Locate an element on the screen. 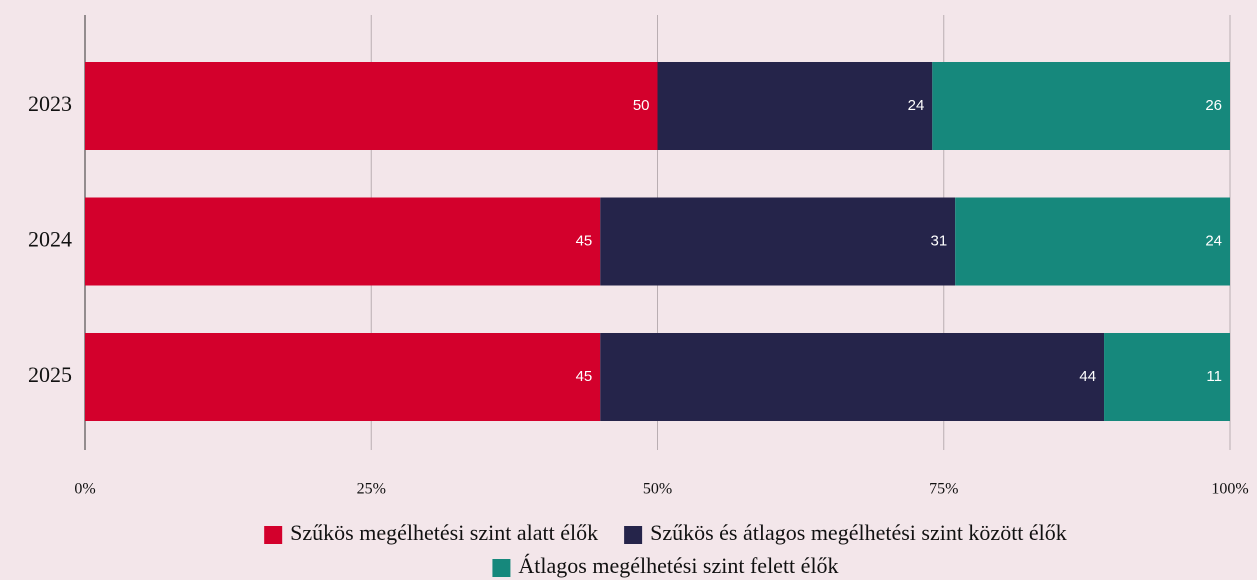  legend-label: Szűkös megélhetési szint alatt élők is located at coordinates (444, 532).